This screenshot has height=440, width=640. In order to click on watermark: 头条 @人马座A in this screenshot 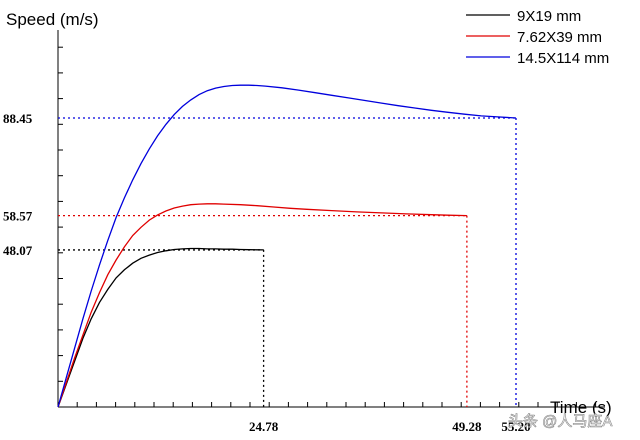, I will do `click(560, 421)`.